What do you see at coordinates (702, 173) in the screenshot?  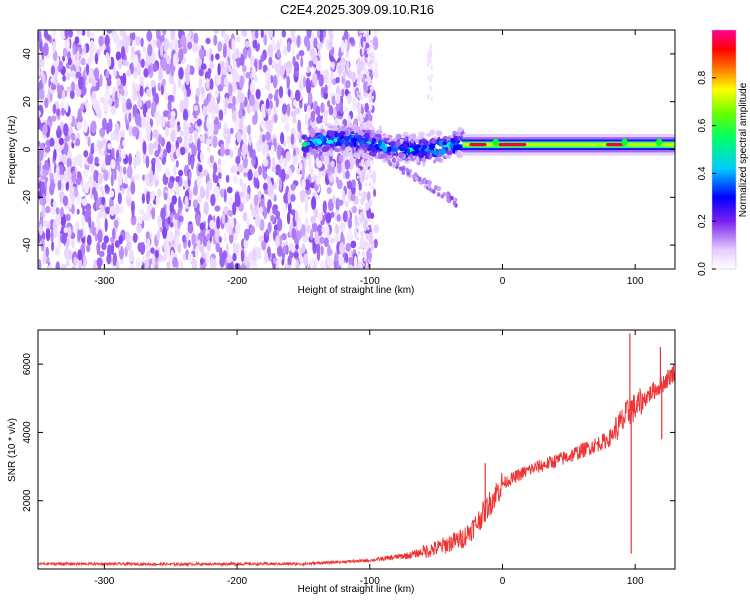 I see `colorbar-tick-label: 0.4` at bounding box center [702, 173].